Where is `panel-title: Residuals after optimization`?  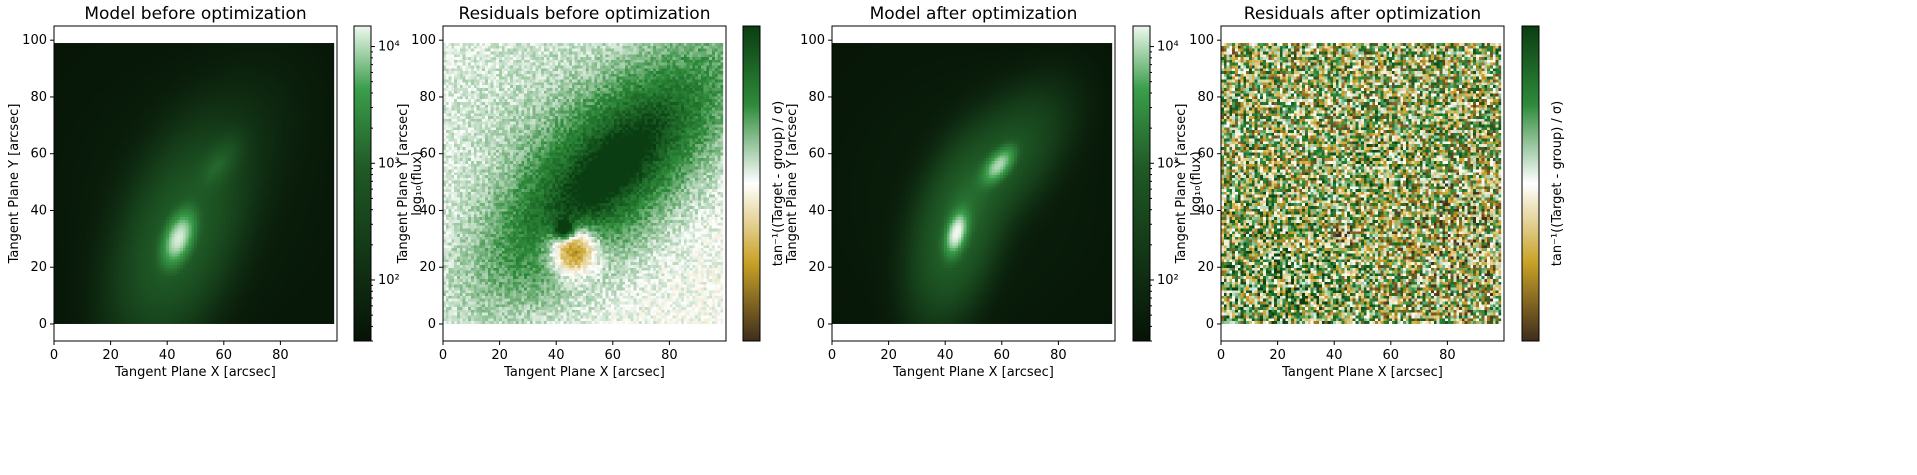 panel-title: Residuals after optimization is located at coordinates (1362, 14).